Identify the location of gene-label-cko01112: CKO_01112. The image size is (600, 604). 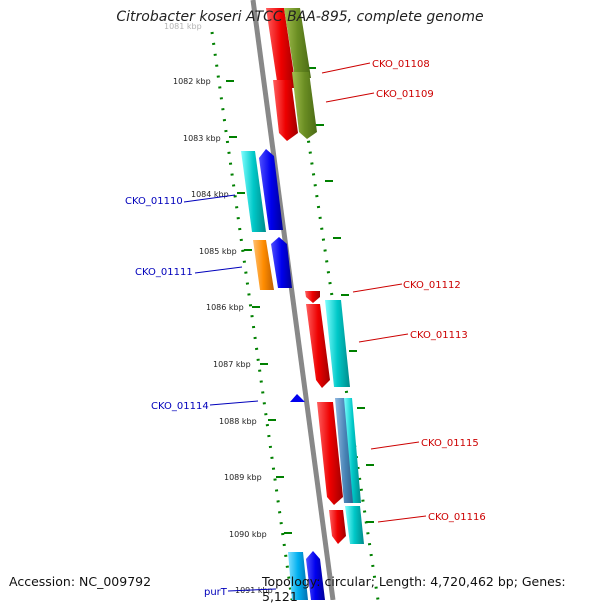
(432, 285).